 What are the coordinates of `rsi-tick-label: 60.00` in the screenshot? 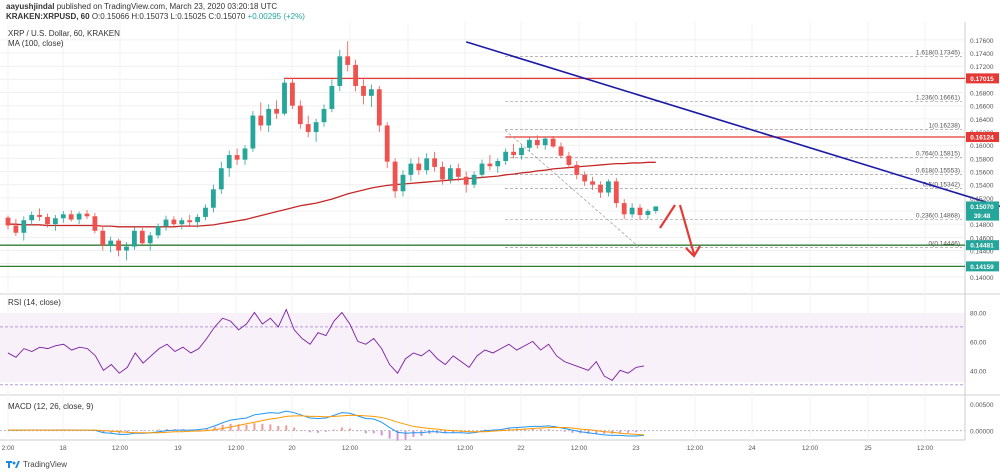 It's located at (978, 342).